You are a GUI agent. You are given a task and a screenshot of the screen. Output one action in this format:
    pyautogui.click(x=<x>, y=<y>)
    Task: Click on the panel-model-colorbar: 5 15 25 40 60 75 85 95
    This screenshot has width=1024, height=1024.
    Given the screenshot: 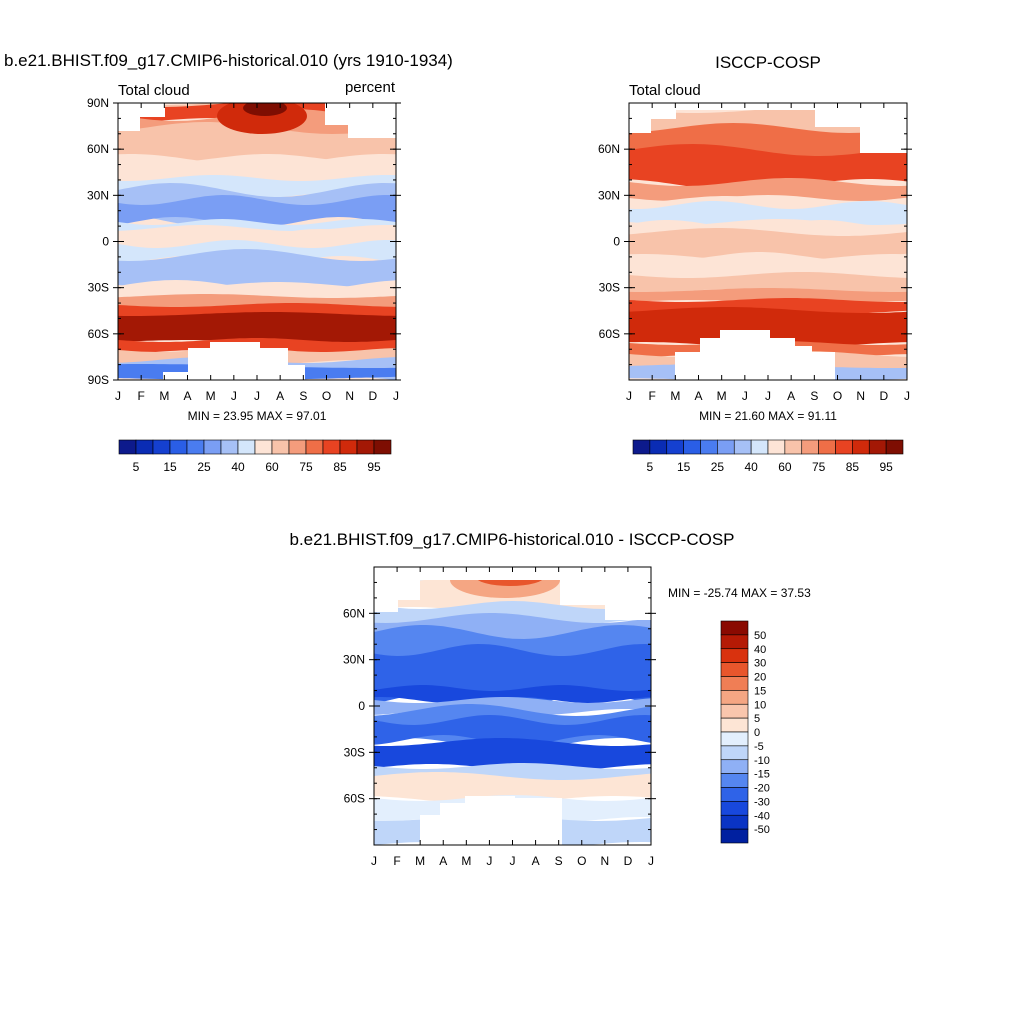 What is the action you would take?
    pyautogui.click(x=255, y=456)
    